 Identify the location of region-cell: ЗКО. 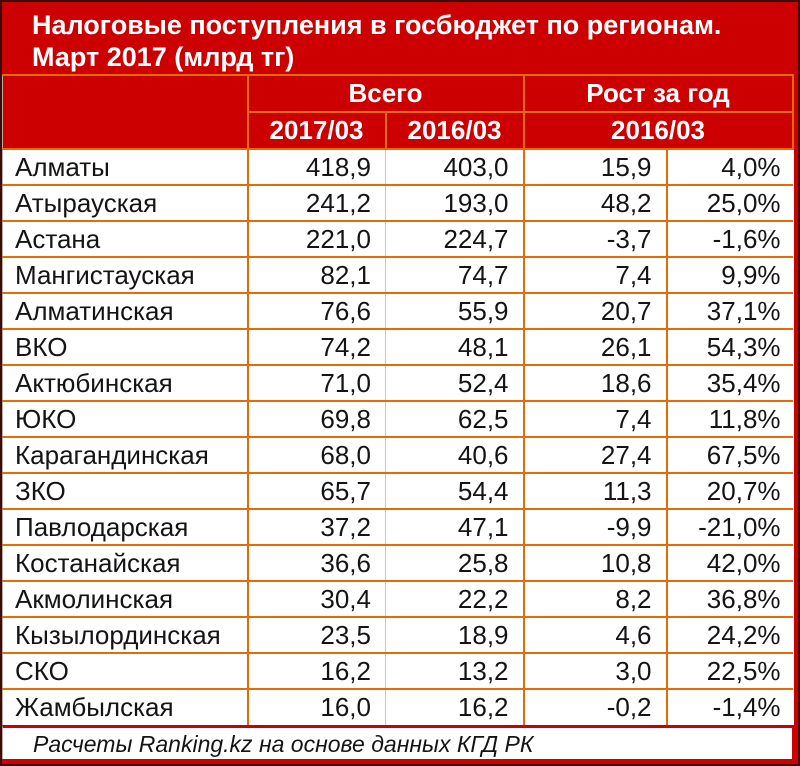
(125, 490).